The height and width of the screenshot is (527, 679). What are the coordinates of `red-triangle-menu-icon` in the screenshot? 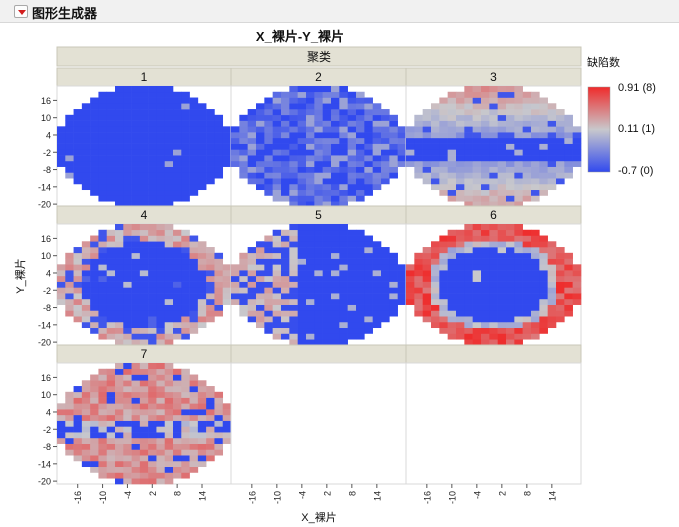 It's located at (21, 11).